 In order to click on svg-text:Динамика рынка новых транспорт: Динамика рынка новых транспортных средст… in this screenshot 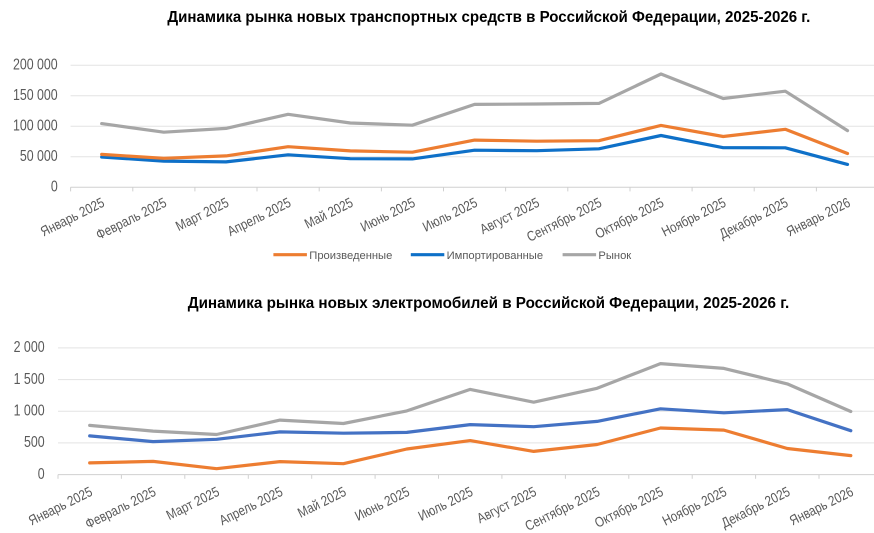, I will do `click(488, 17)`.